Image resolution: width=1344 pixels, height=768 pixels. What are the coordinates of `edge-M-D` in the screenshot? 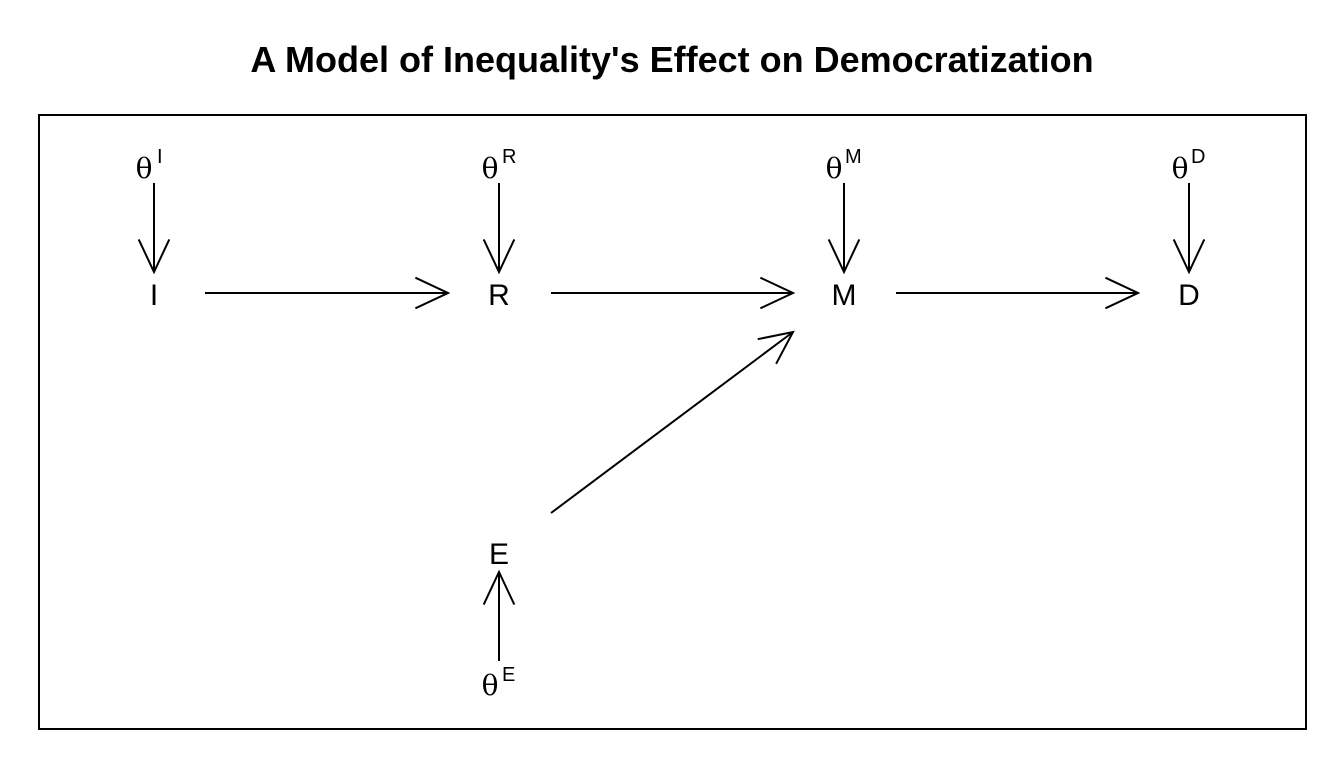 It's located at (1018, 293).